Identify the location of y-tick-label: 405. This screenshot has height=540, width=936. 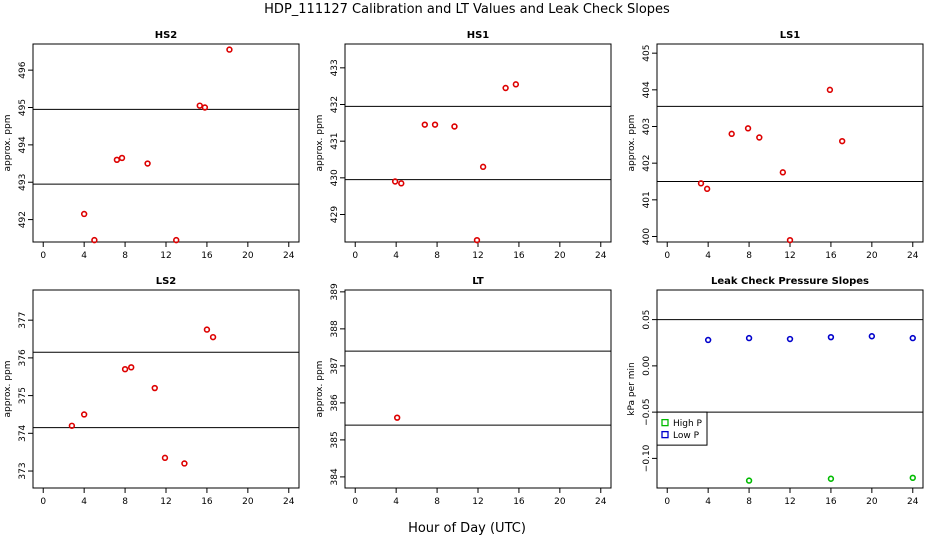
(647, 53).